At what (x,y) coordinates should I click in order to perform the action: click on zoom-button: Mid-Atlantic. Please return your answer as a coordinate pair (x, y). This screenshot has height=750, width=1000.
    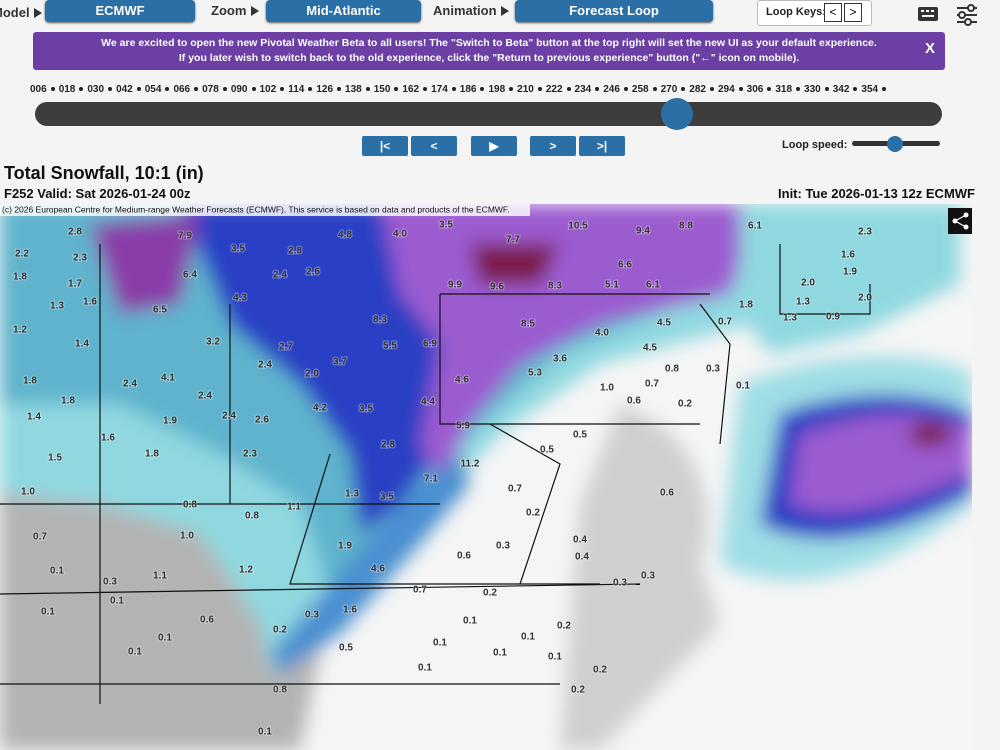
    Looking at the image, I should click on (343, 11).